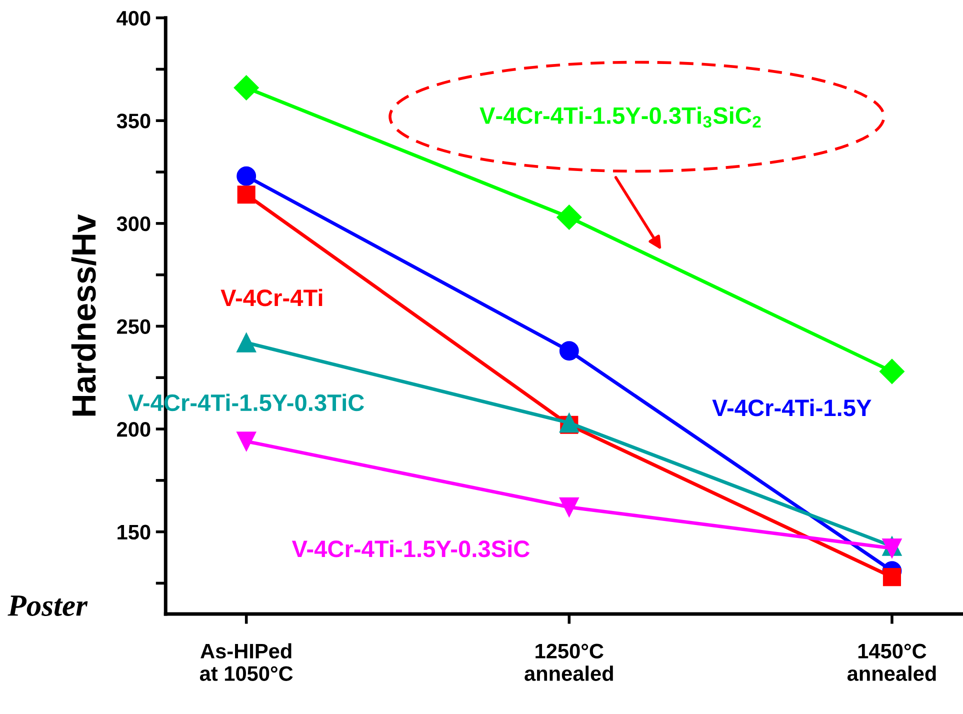 This screenshot has height=714, width=963. Describe the element at coordinates (246, 662) in the screenshot. I see `x-tick-label: As-HIPed at 1050°C` at that location.